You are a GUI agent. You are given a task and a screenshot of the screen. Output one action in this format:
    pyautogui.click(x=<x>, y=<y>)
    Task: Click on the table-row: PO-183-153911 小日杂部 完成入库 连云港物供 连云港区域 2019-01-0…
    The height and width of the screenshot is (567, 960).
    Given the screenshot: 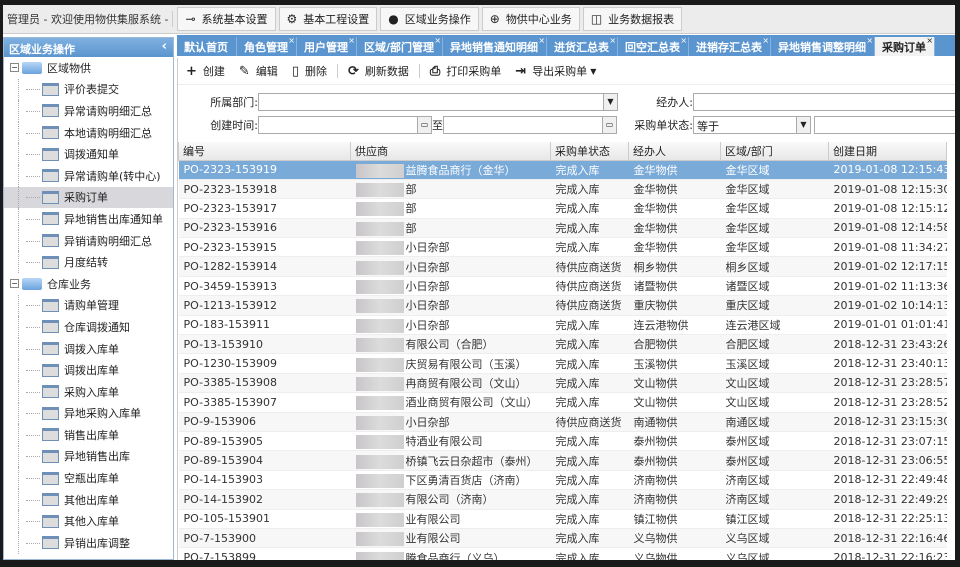 What is the action you would take?
    pyautogui.click(x=562, y=325)
    